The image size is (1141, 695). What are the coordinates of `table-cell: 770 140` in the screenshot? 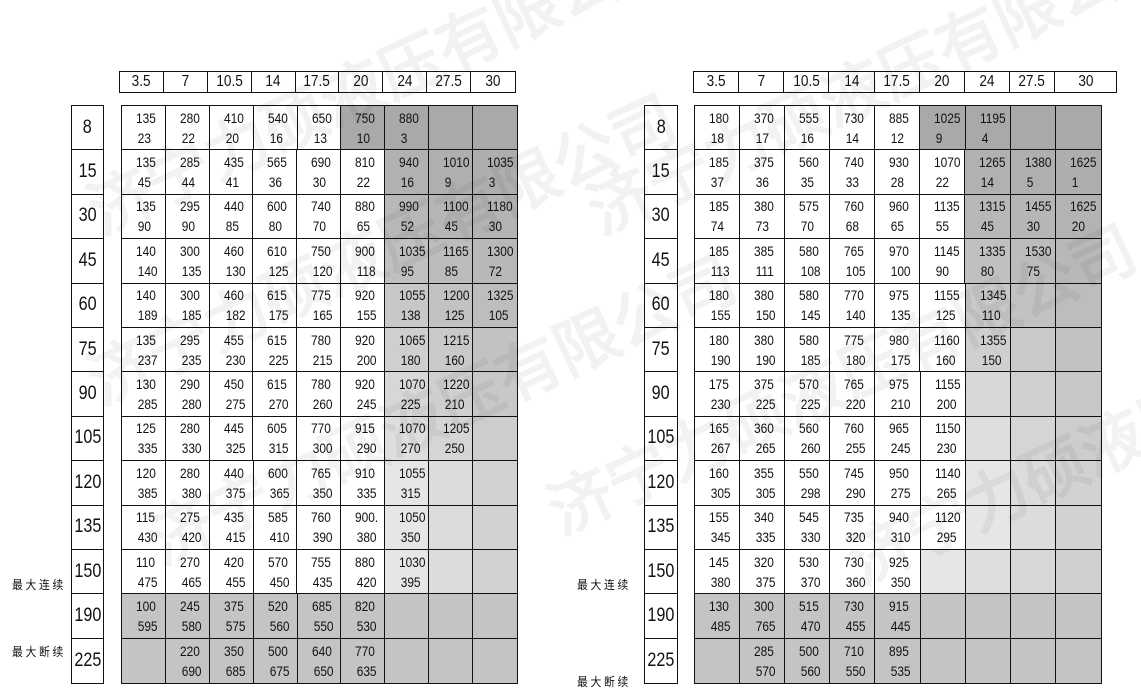 It's located at (853, 305).